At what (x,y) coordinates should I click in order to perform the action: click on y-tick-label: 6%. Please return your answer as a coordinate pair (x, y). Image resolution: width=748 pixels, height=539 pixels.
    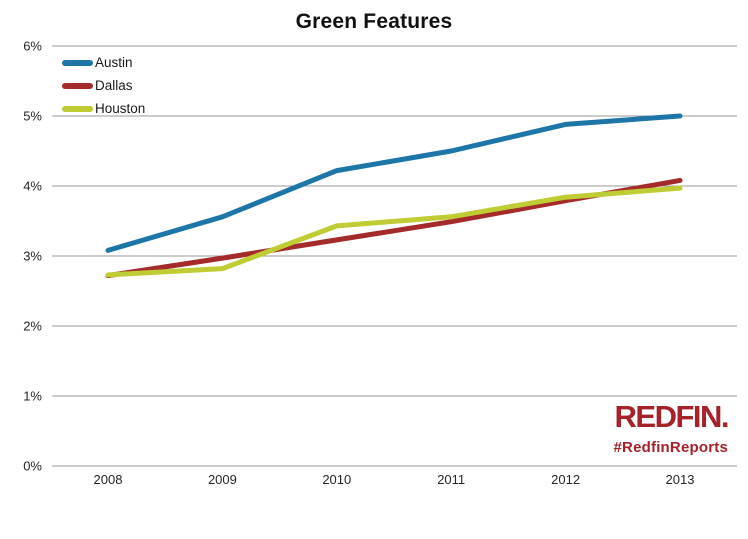
    Looking at the image, I should click on (32, 46).